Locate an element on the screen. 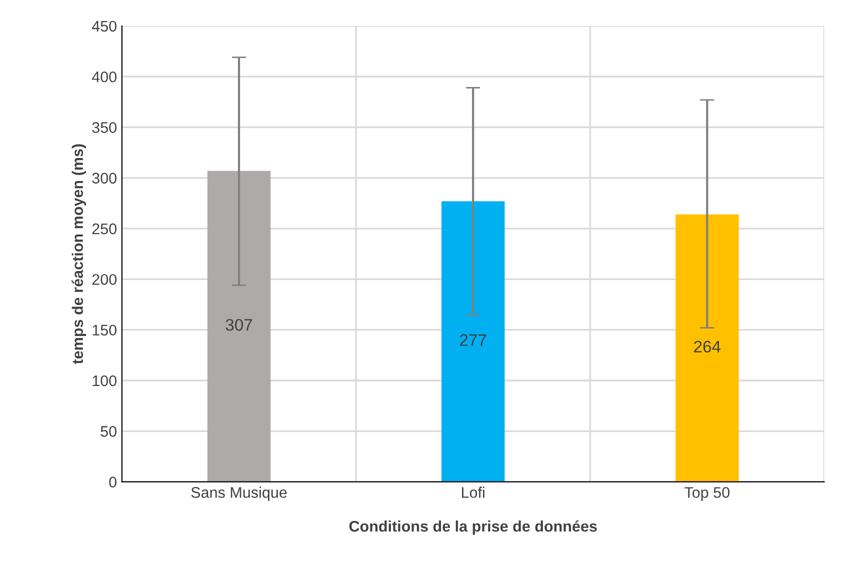  y-tick-label: 300 is located at coordinates (104, 178).